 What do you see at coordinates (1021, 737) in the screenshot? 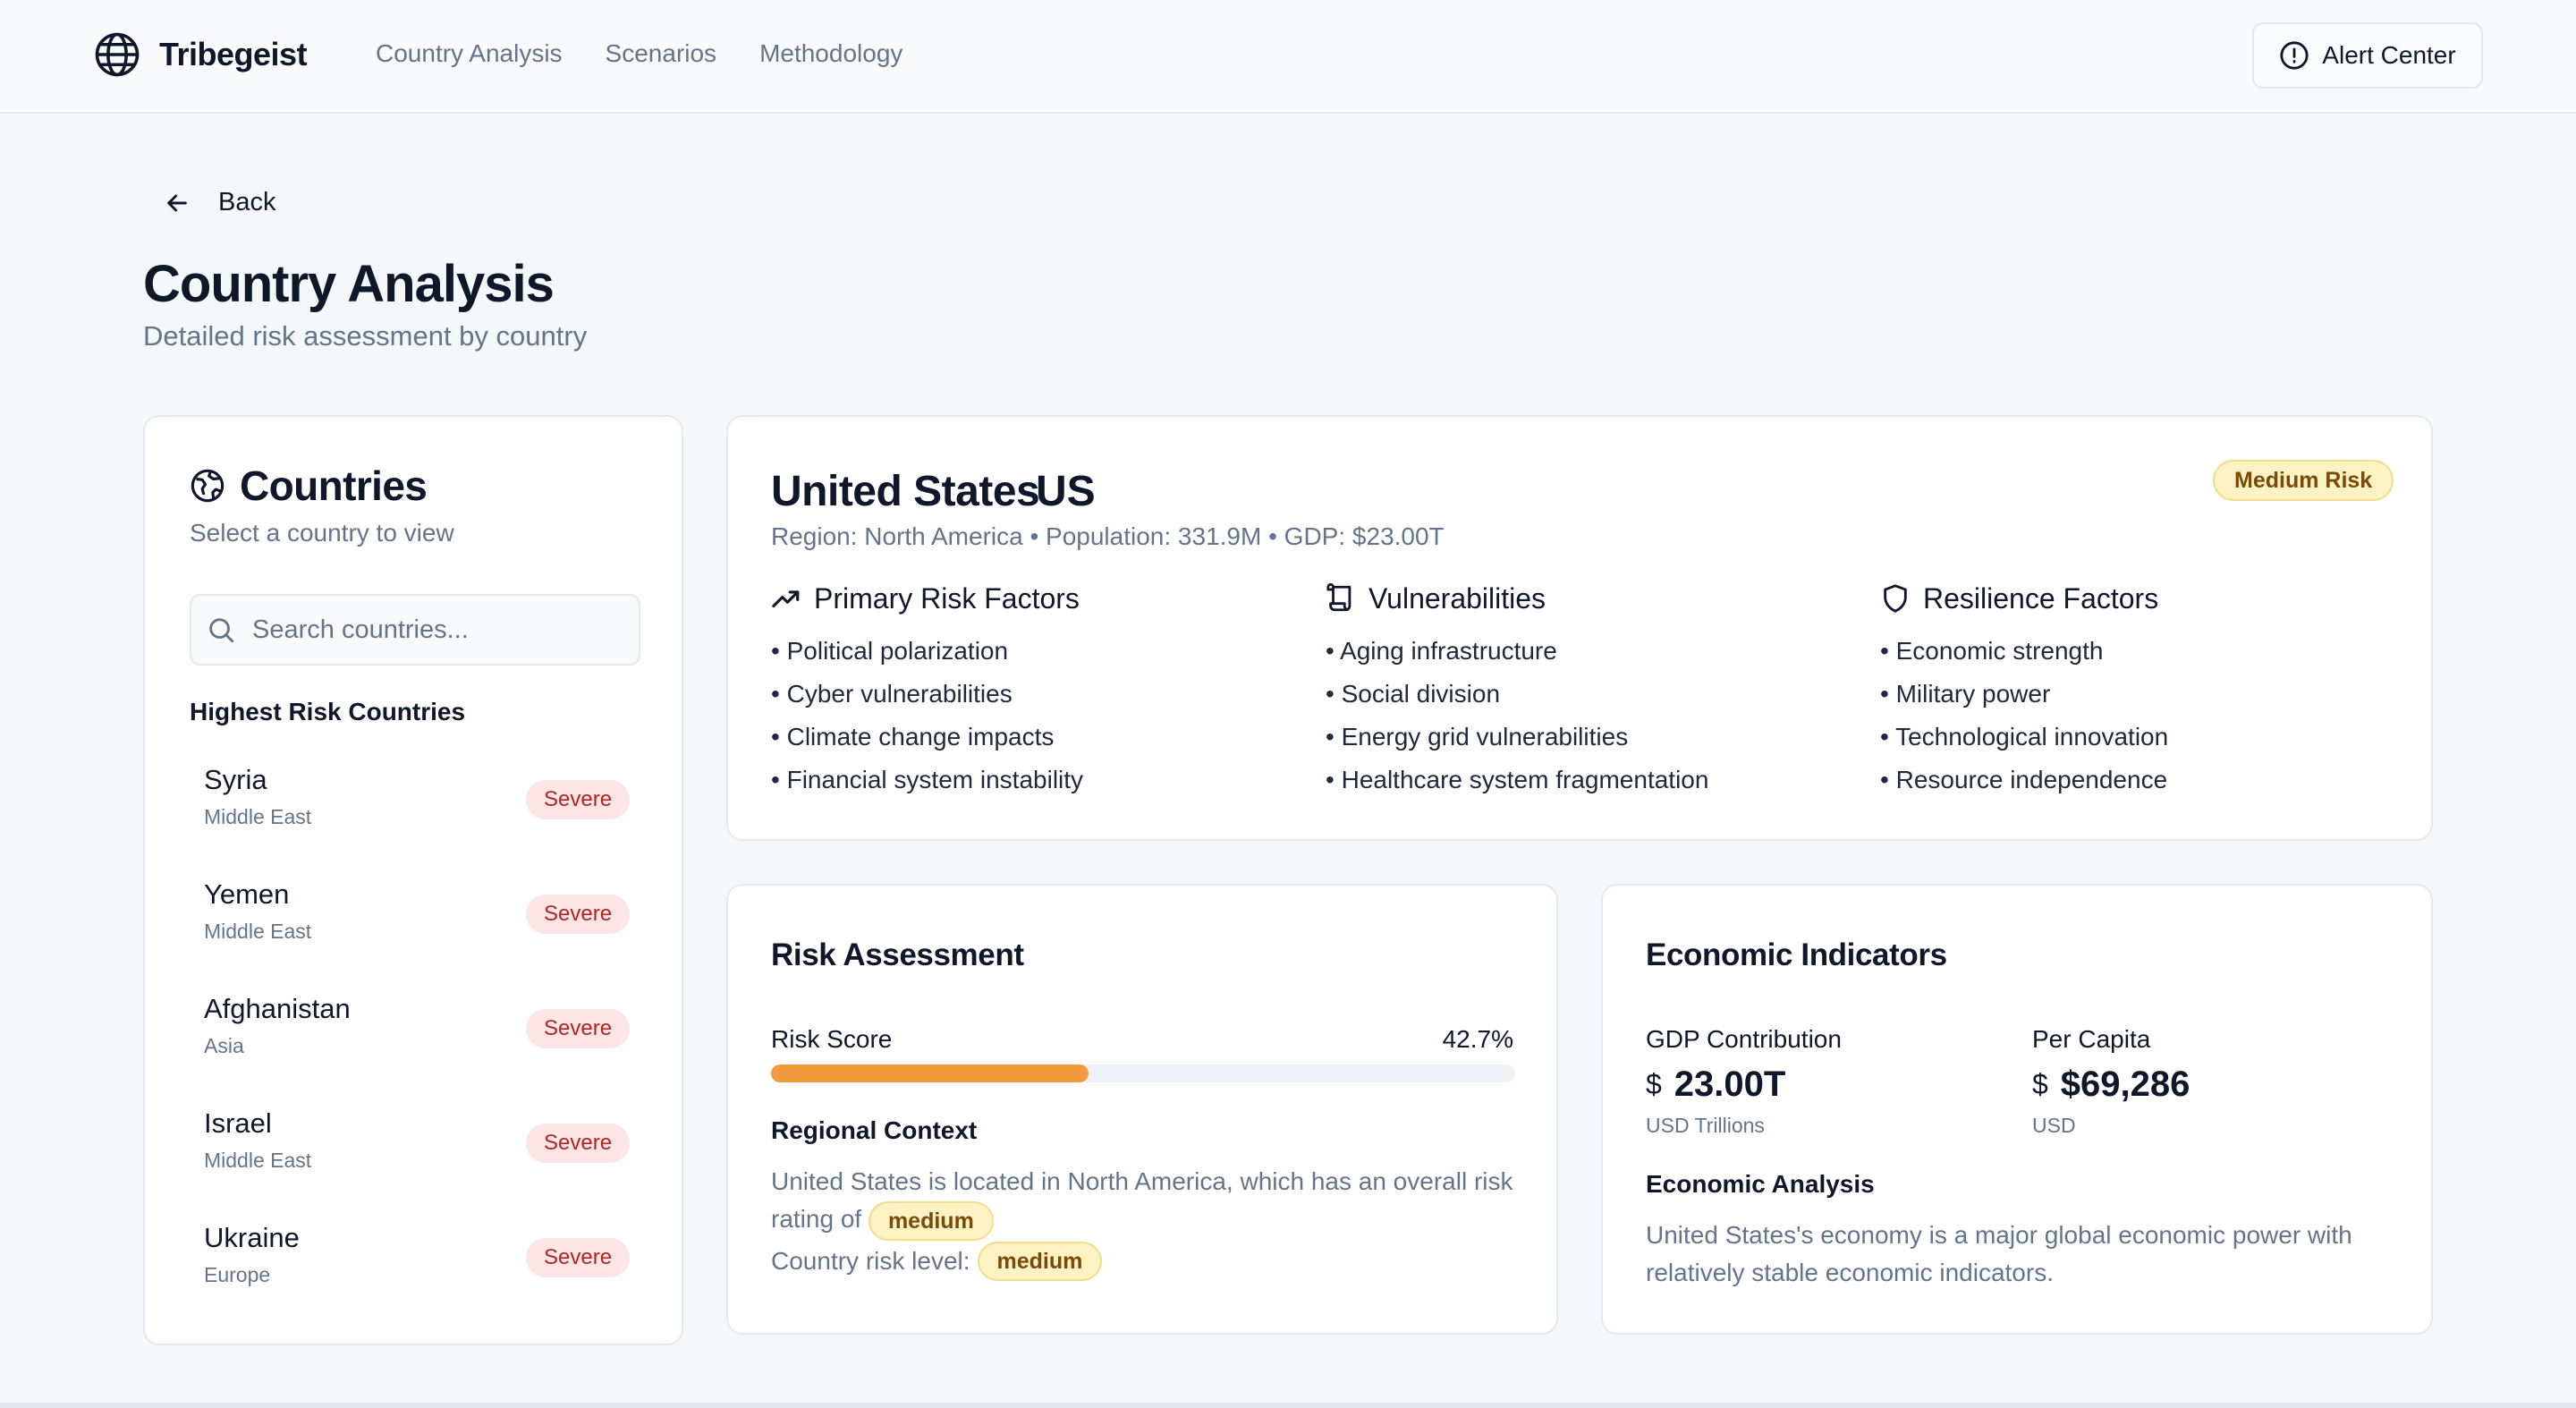
I see `list-item: Climate change impacts` at bounding box center [1021, 737].